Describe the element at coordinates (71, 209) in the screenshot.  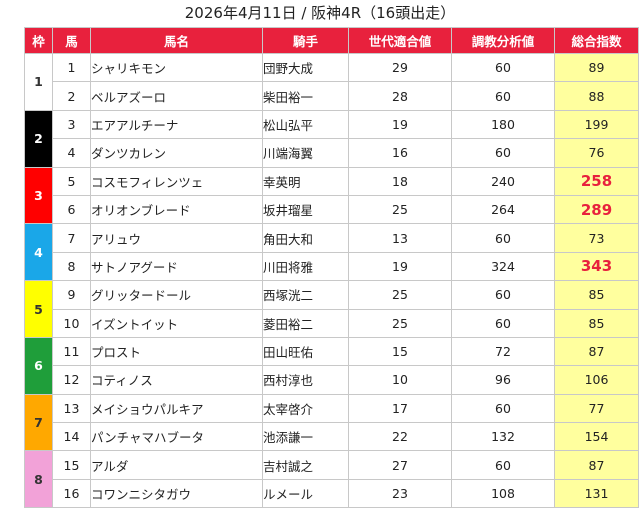
I see `horse-number: 6` at that location.